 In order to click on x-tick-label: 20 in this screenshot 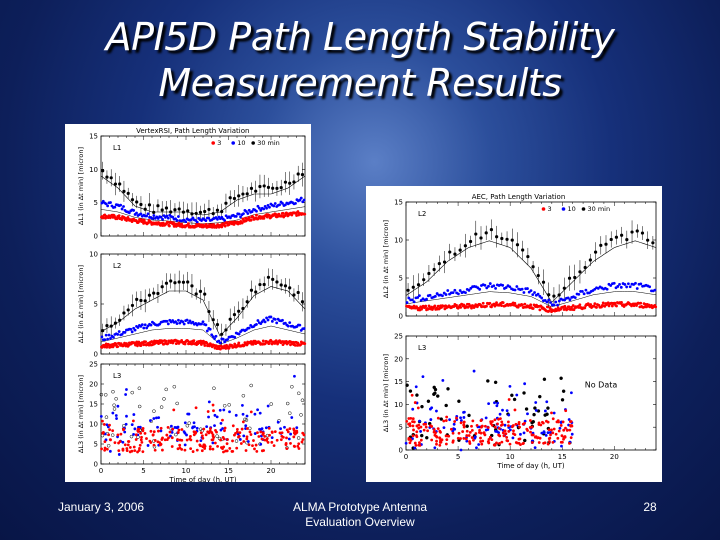, I will do `click(271, 471)`.